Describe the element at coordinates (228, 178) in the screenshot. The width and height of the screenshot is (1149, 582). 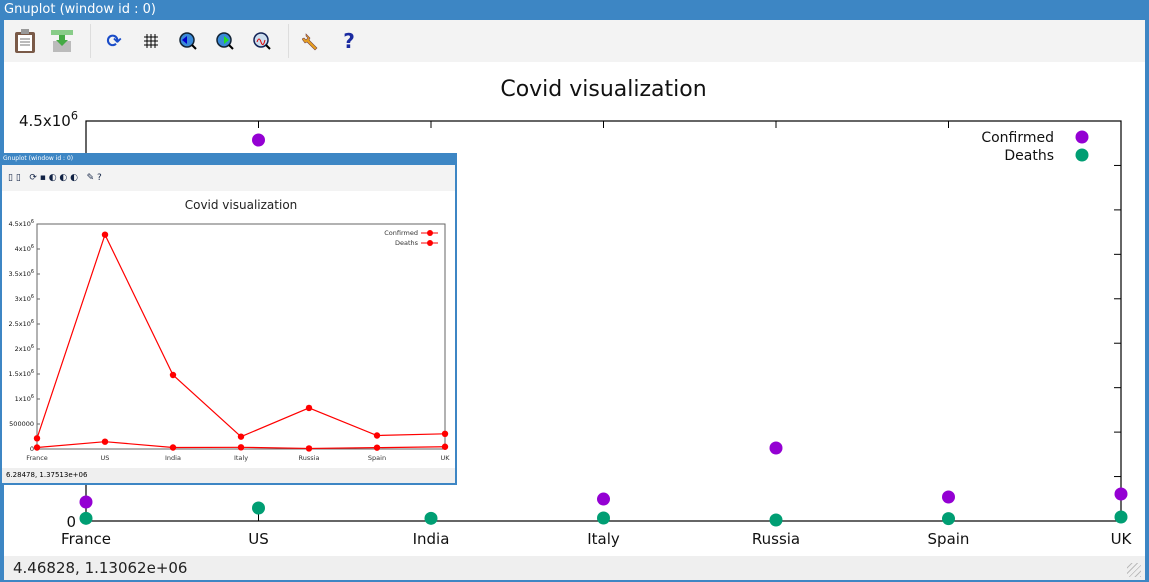
I see `inset-toolbar: ▯ ▯ ⟳ ▪ ◐ ◐ ◐ ✎ ?` at that location.